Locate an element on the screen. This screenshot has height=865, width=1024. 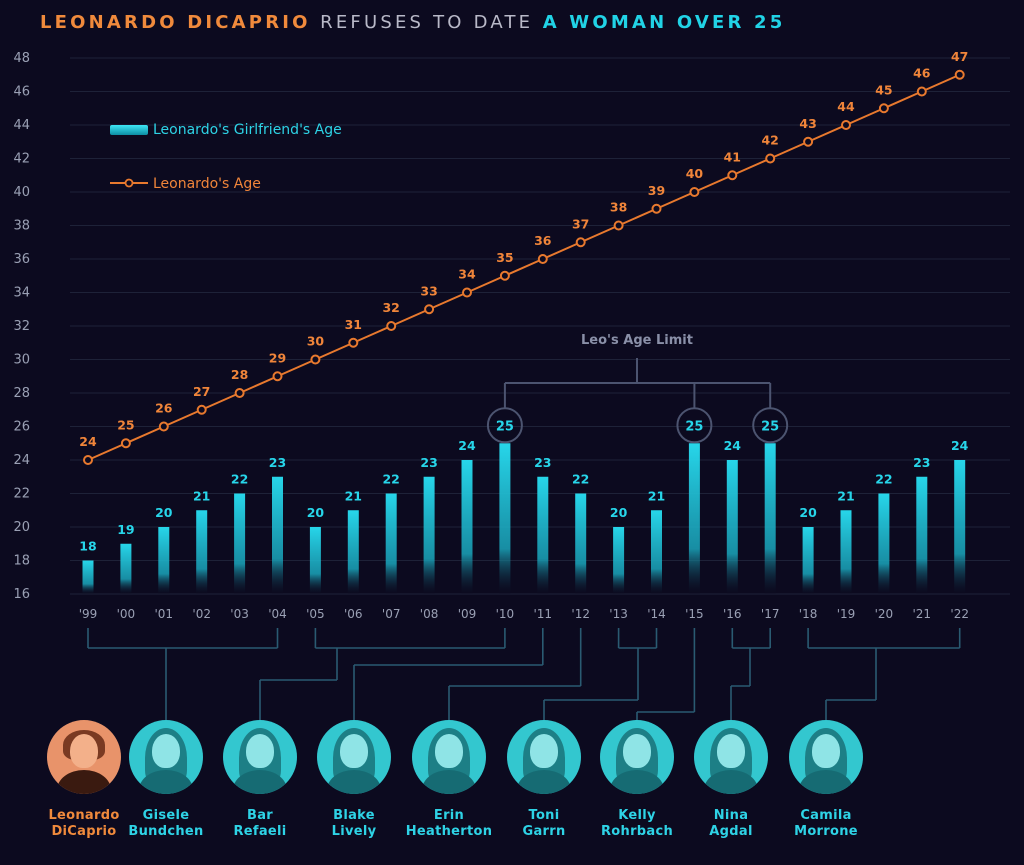
people-connectors is located at coordinates (524, 674).